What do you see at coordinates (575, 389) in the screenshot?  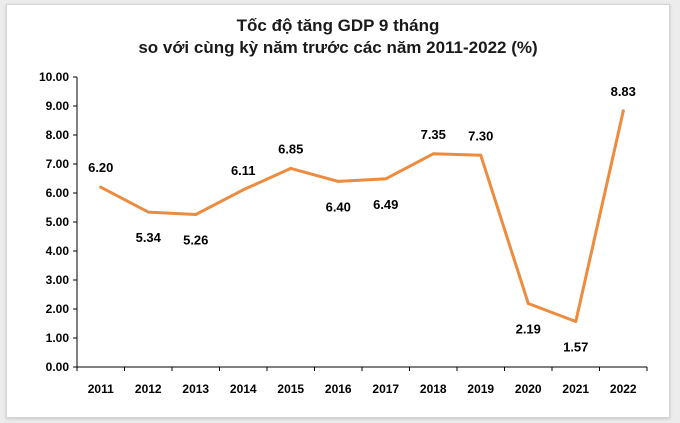 I see `x-tick-label: 2021` at bounding box center [575, 389].